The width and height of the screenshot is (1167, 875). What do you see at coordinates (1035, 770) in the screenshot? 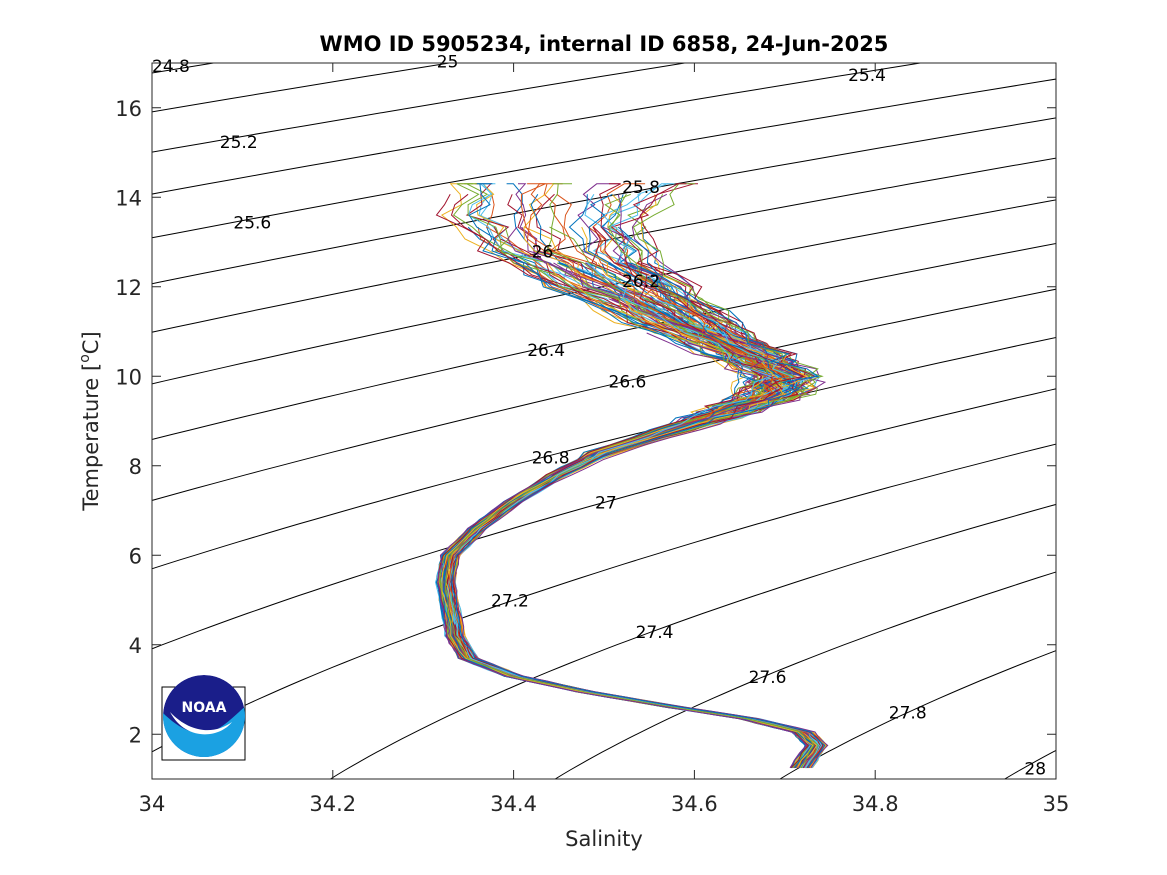
I see `contour-label: 28` at bounding box center [1035, 770].